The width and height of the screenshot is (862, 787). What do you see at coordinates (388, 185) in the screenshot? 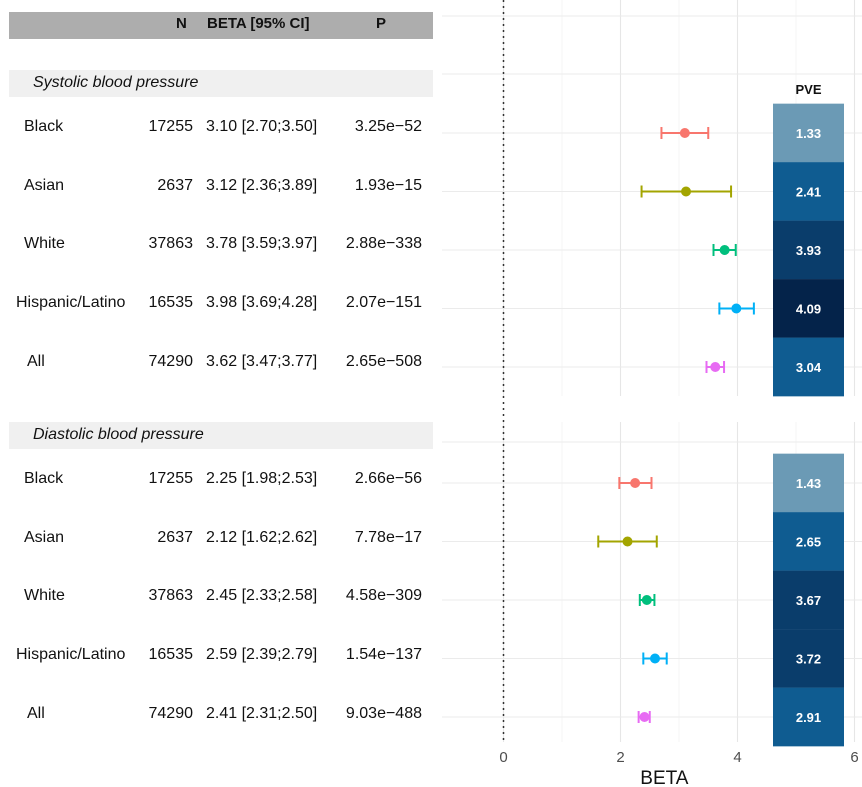
I see `row-p-value: 1.93e−15` at bounding box center [388, 185].